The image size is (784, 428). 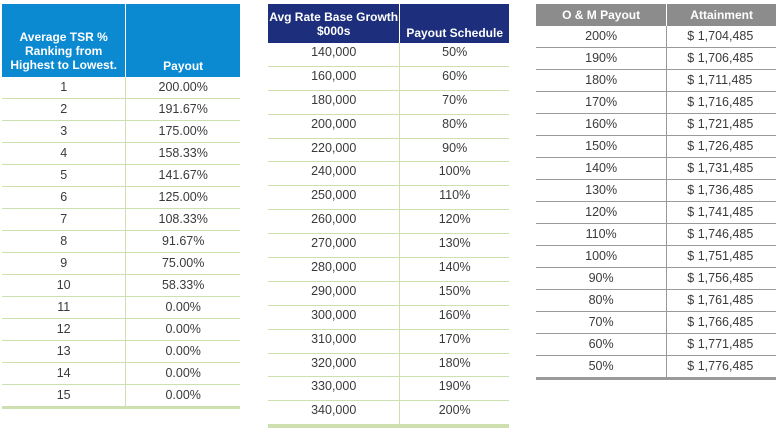 I want to click on om-payout-cell: 80%, so click(x=602, y=300).